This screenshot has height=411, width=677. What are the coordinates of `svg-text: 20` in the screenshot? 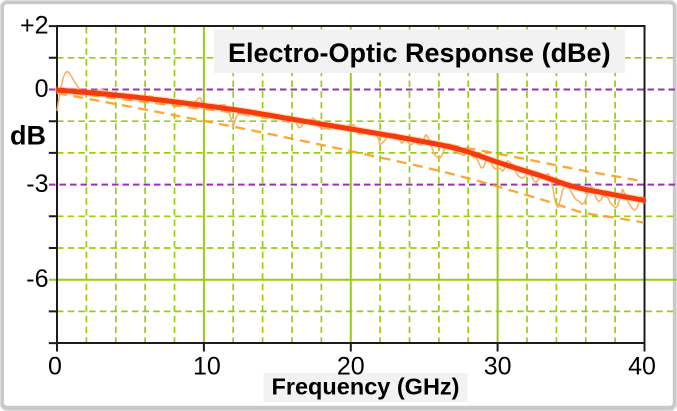 It's located at (351, 367).